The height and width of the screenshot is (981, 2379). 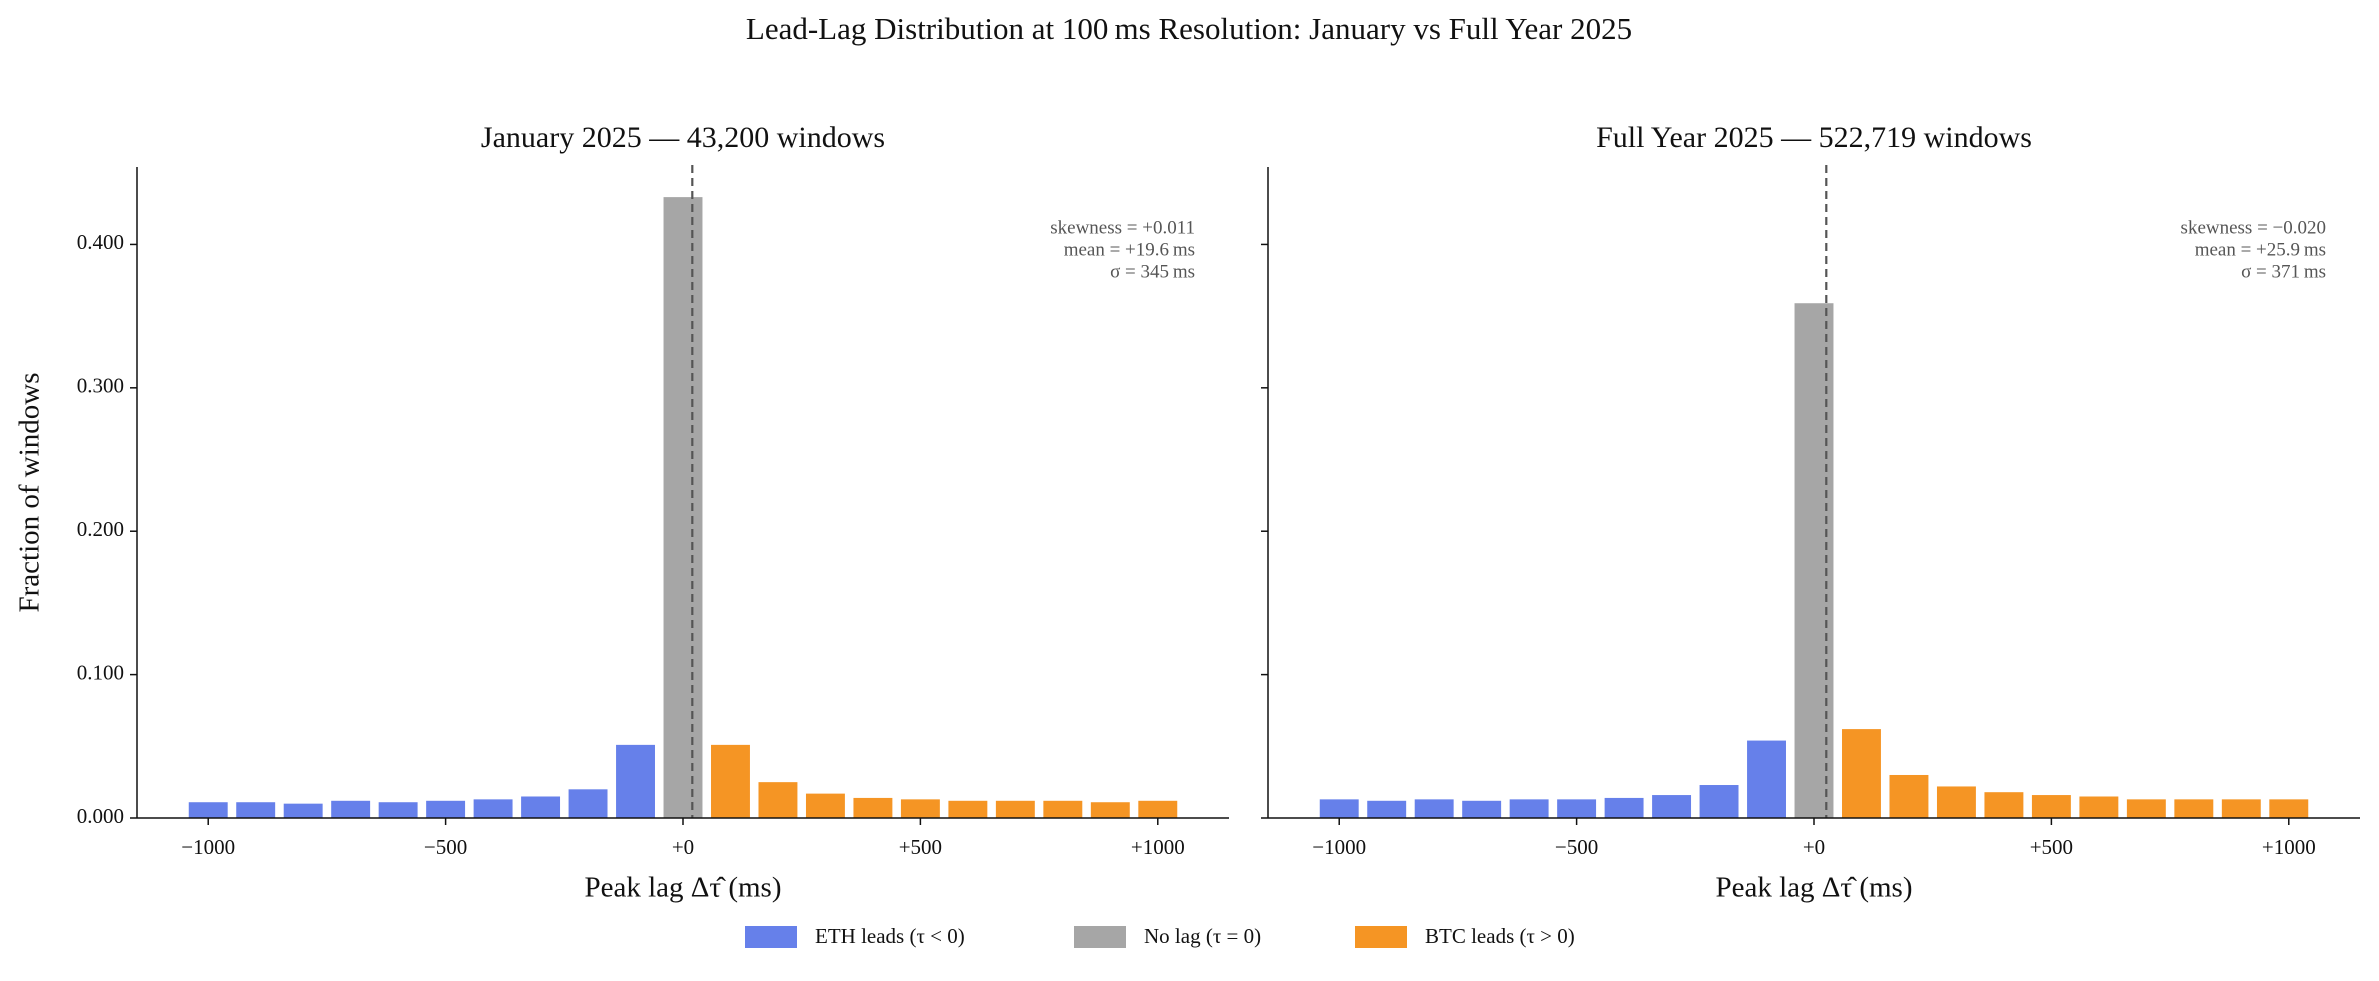 I want to click on legend-label: BTC leads (τ > 0), so click(x=1500, y=936).